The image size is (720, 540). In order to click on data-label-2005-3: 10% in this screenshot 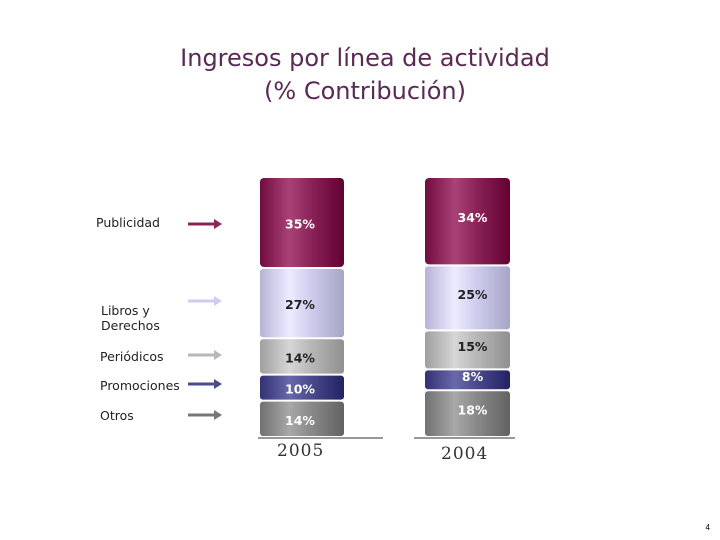, I will do `click(300, 389)`.